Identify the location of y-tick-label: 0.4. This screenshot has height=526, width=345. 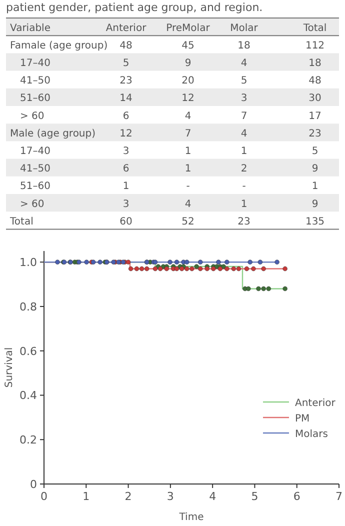
(28, 395).